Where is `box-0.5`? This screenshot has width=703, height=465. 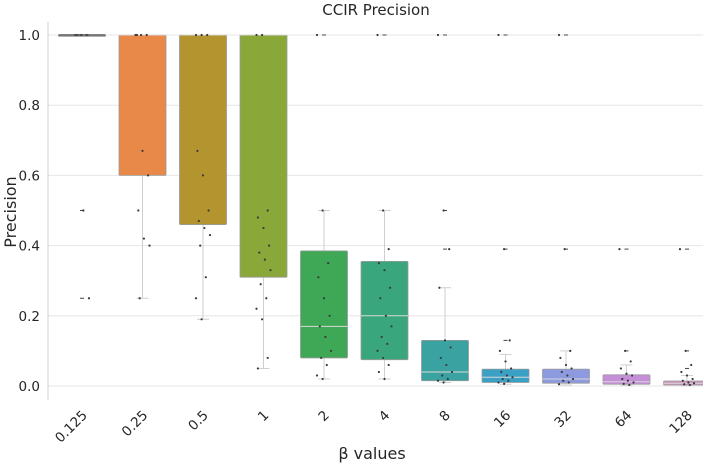 box-0.5 is located at coordinates (203, 129).